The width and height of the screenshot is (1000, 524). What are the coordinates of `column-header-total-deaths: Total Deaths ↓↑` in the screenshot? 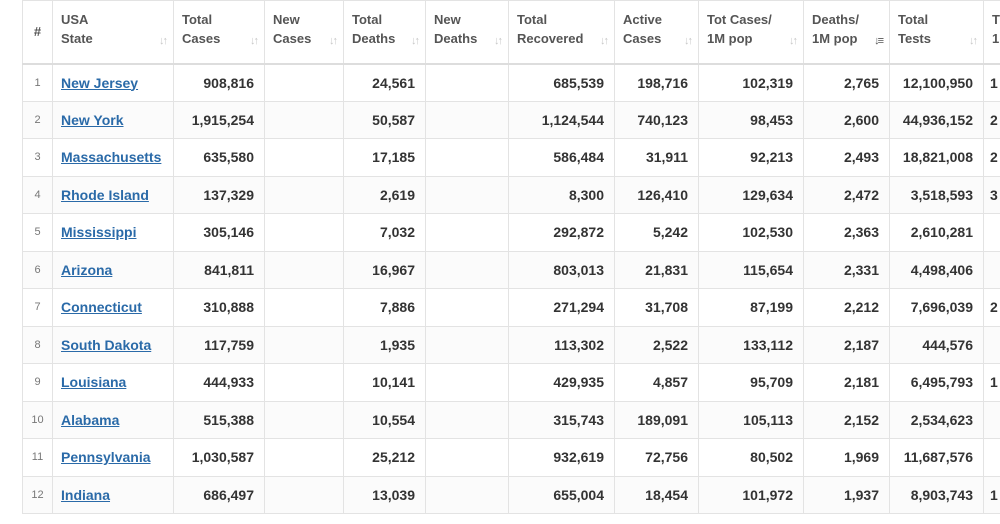 It's located at (384, 32).